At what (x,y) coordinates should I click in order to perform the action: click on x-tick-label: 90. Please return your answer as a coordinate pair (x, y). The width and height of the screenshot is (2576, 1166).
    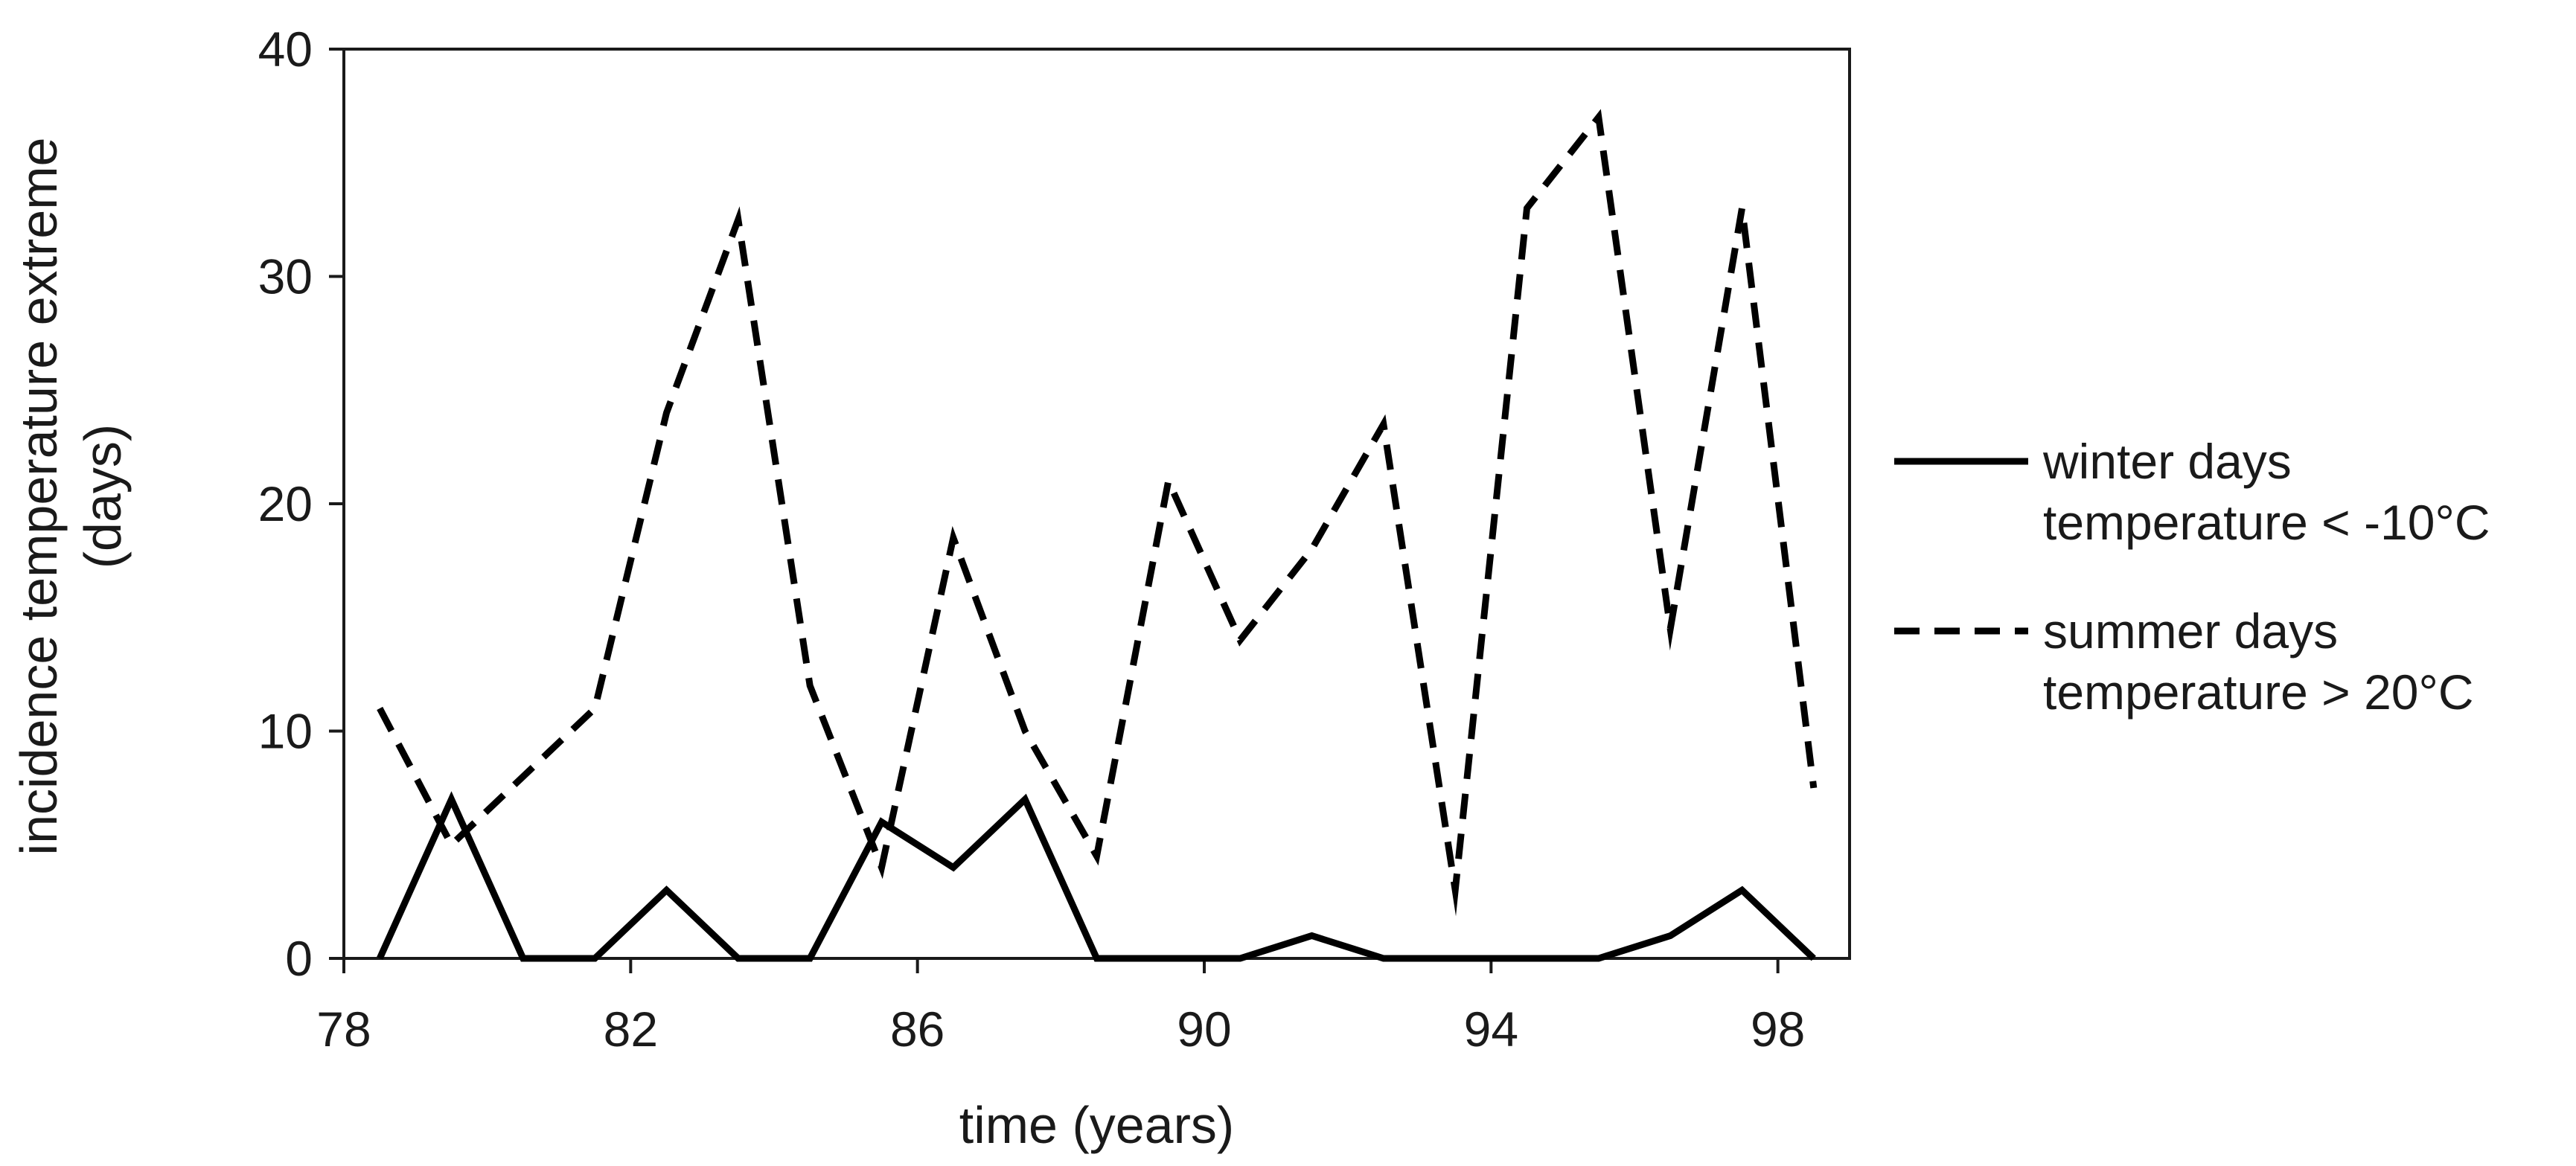
    Looking at the image, I should click on (1204, 1029).